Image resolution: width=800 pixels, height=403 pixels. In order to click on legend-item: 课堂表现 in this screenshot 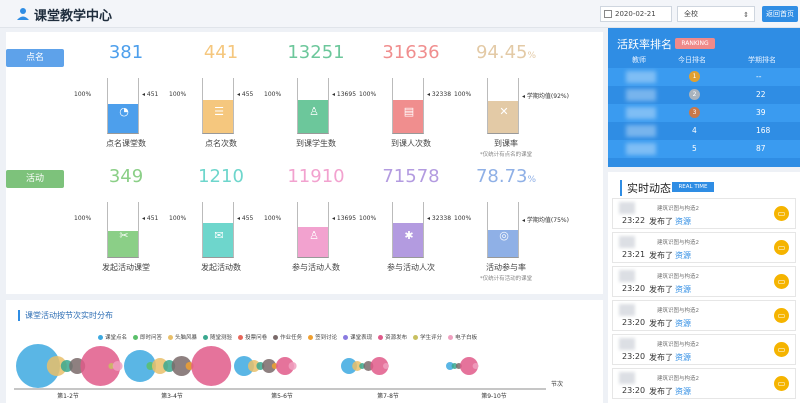, I will do `click(357, 338)`.